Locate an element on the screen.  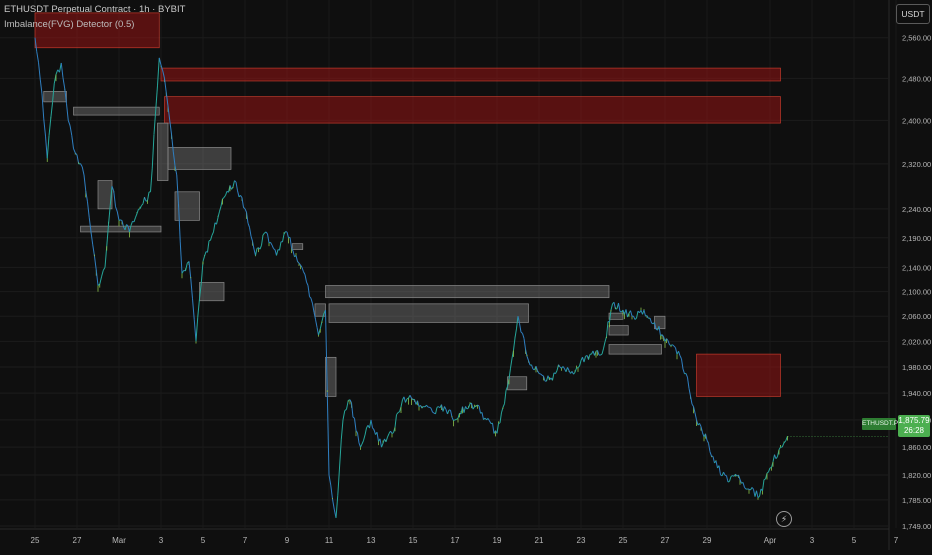
lightning-icon: ⚡ is located at coordinates (784, 519).